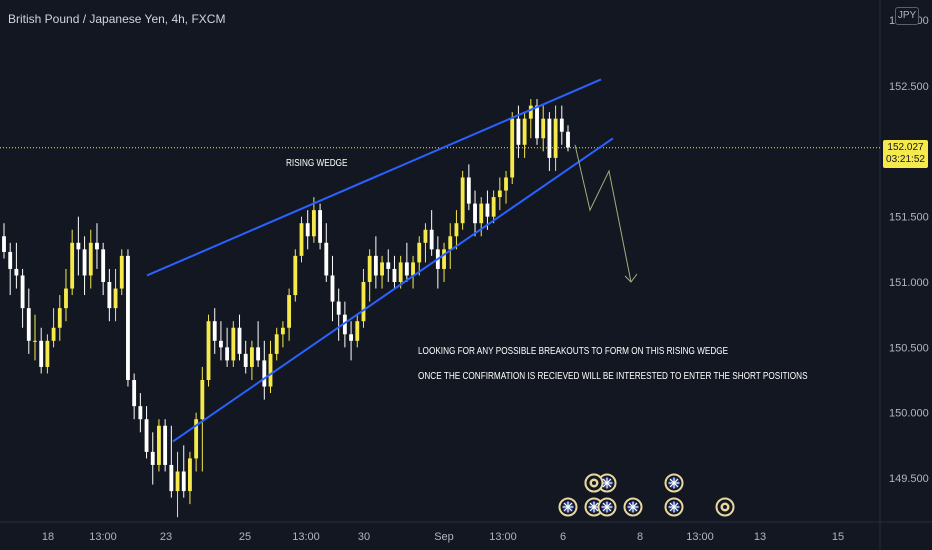 The image size is (932, 550). I want to click on symbol-title: British Pound / Japanese Yen, 4h, FXCM, so click(117, 19).